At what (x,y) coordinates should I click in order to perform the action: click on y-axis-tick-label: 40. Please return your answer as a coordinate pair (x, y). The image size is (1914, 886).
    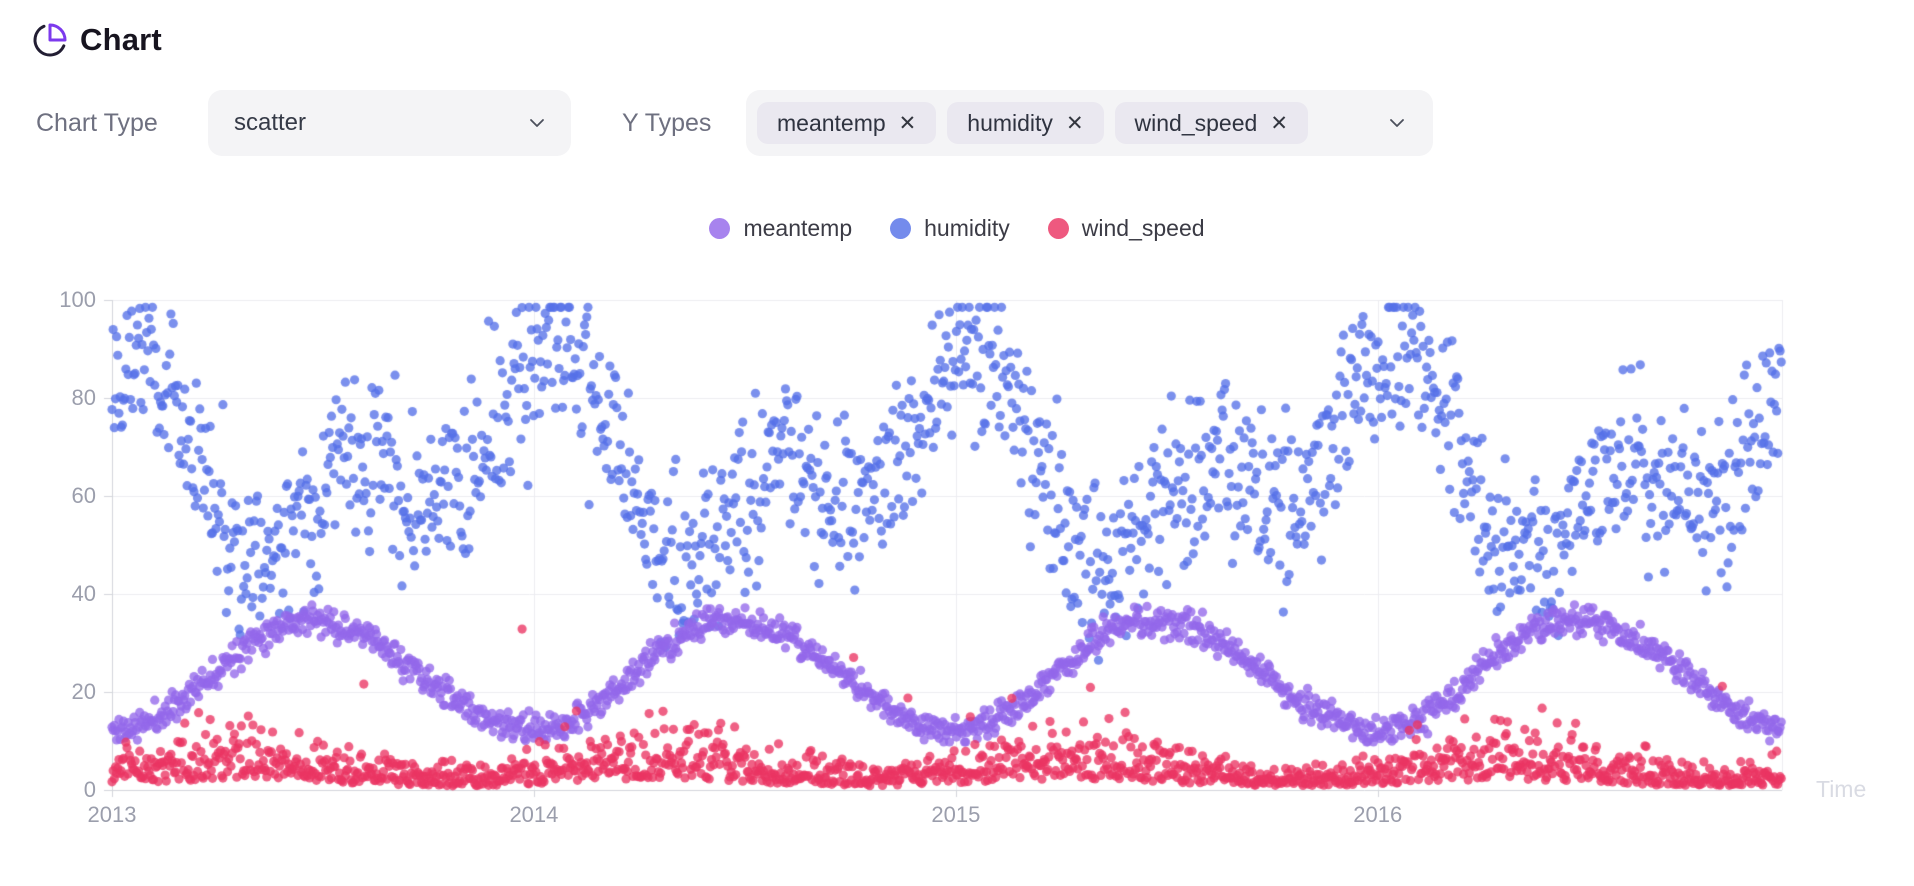
    Looking at the image, I should click on (83, 593).